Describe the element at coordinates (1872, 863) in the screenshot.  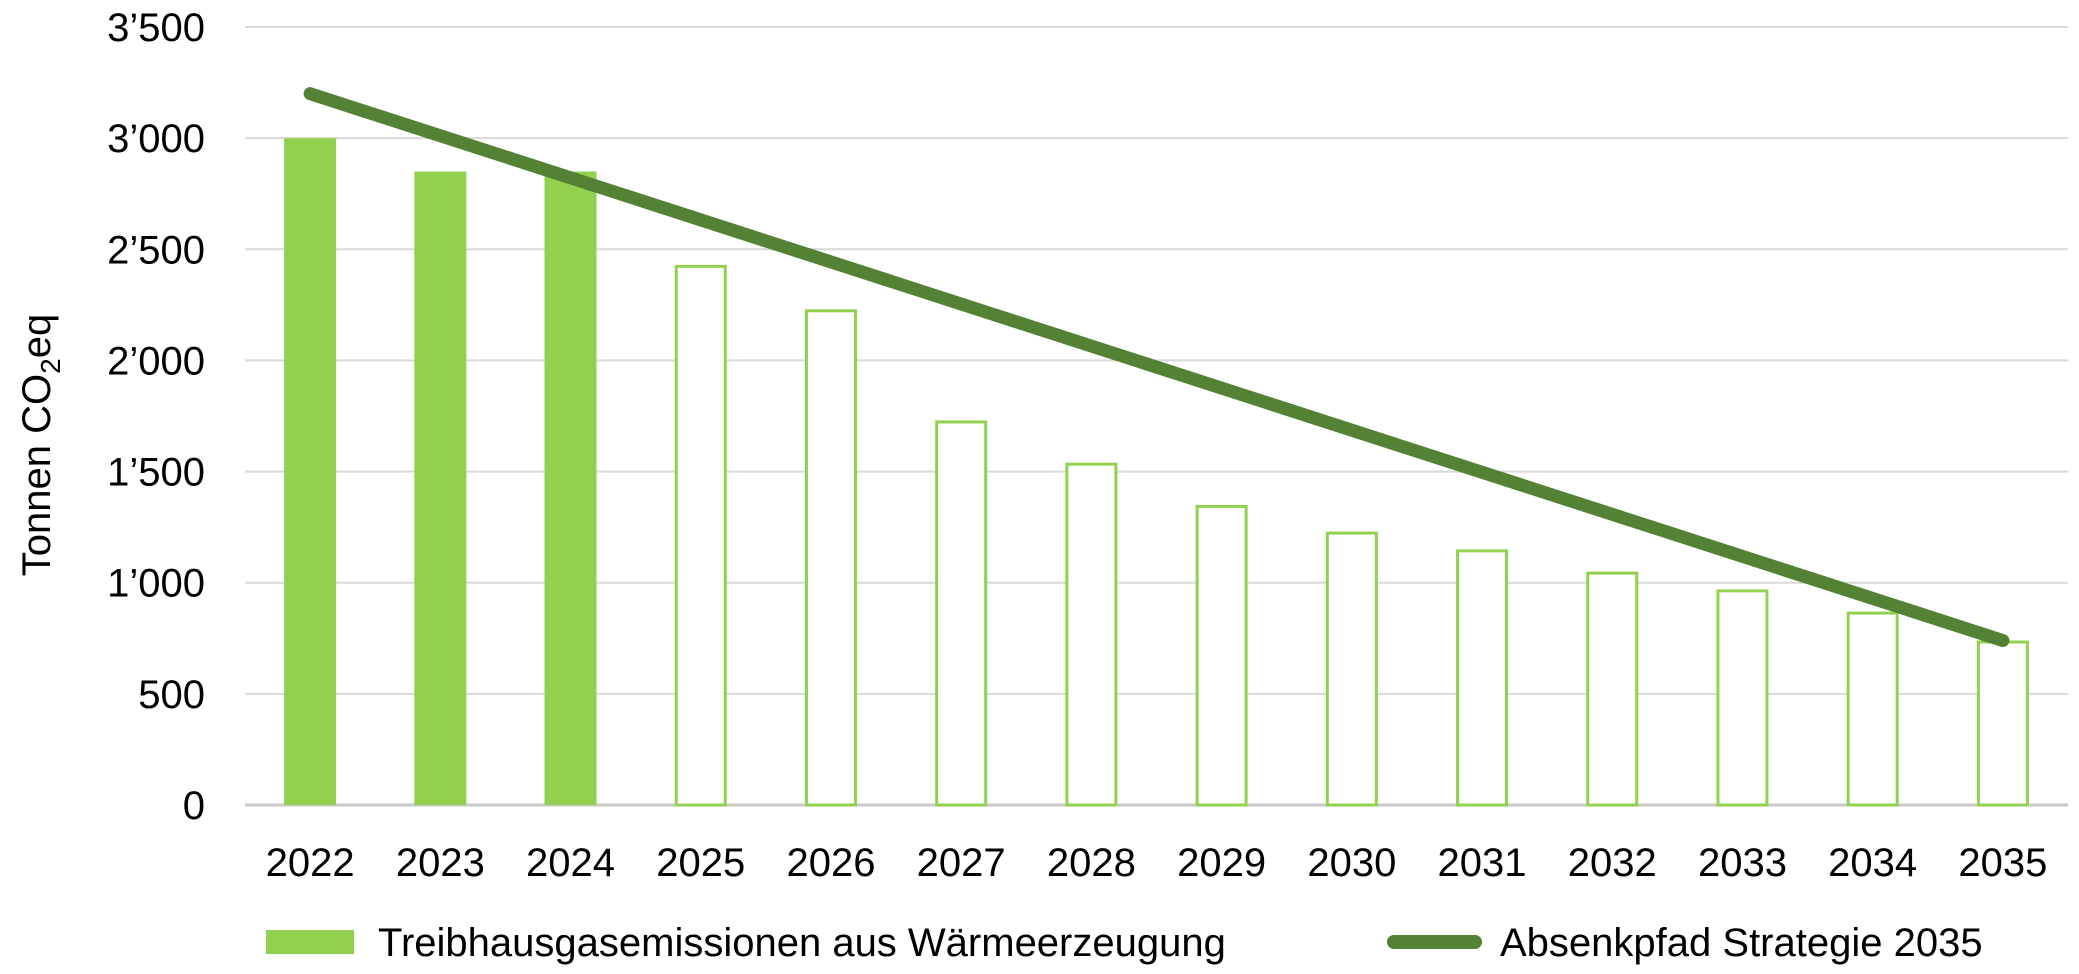
I see `x-tick-label: 2034` at that location.